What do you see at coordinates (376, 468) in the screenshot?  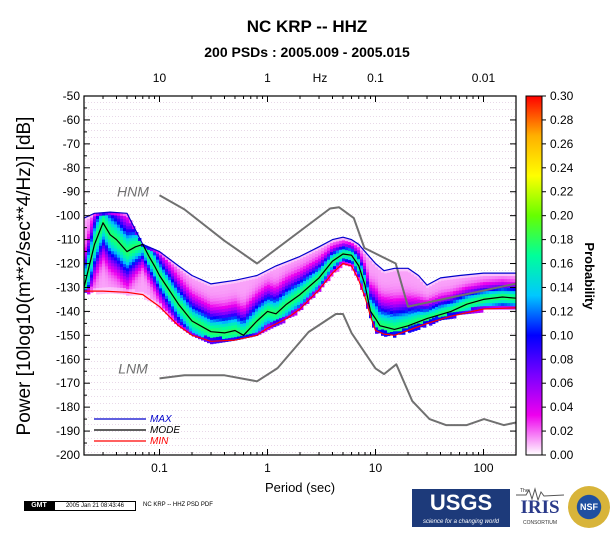 I see `x-tick-label: 10` at bounding box center [376, 468].